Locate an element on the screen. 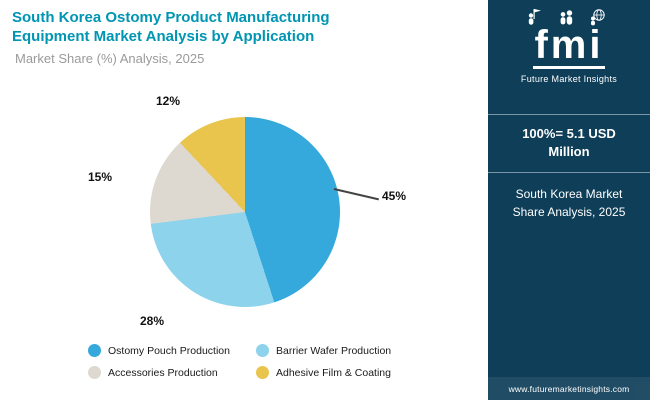 The width and height of the screenshot is (650, 400). website-url: www.futuremarketinsights.com is located at coordinates (569, 388).